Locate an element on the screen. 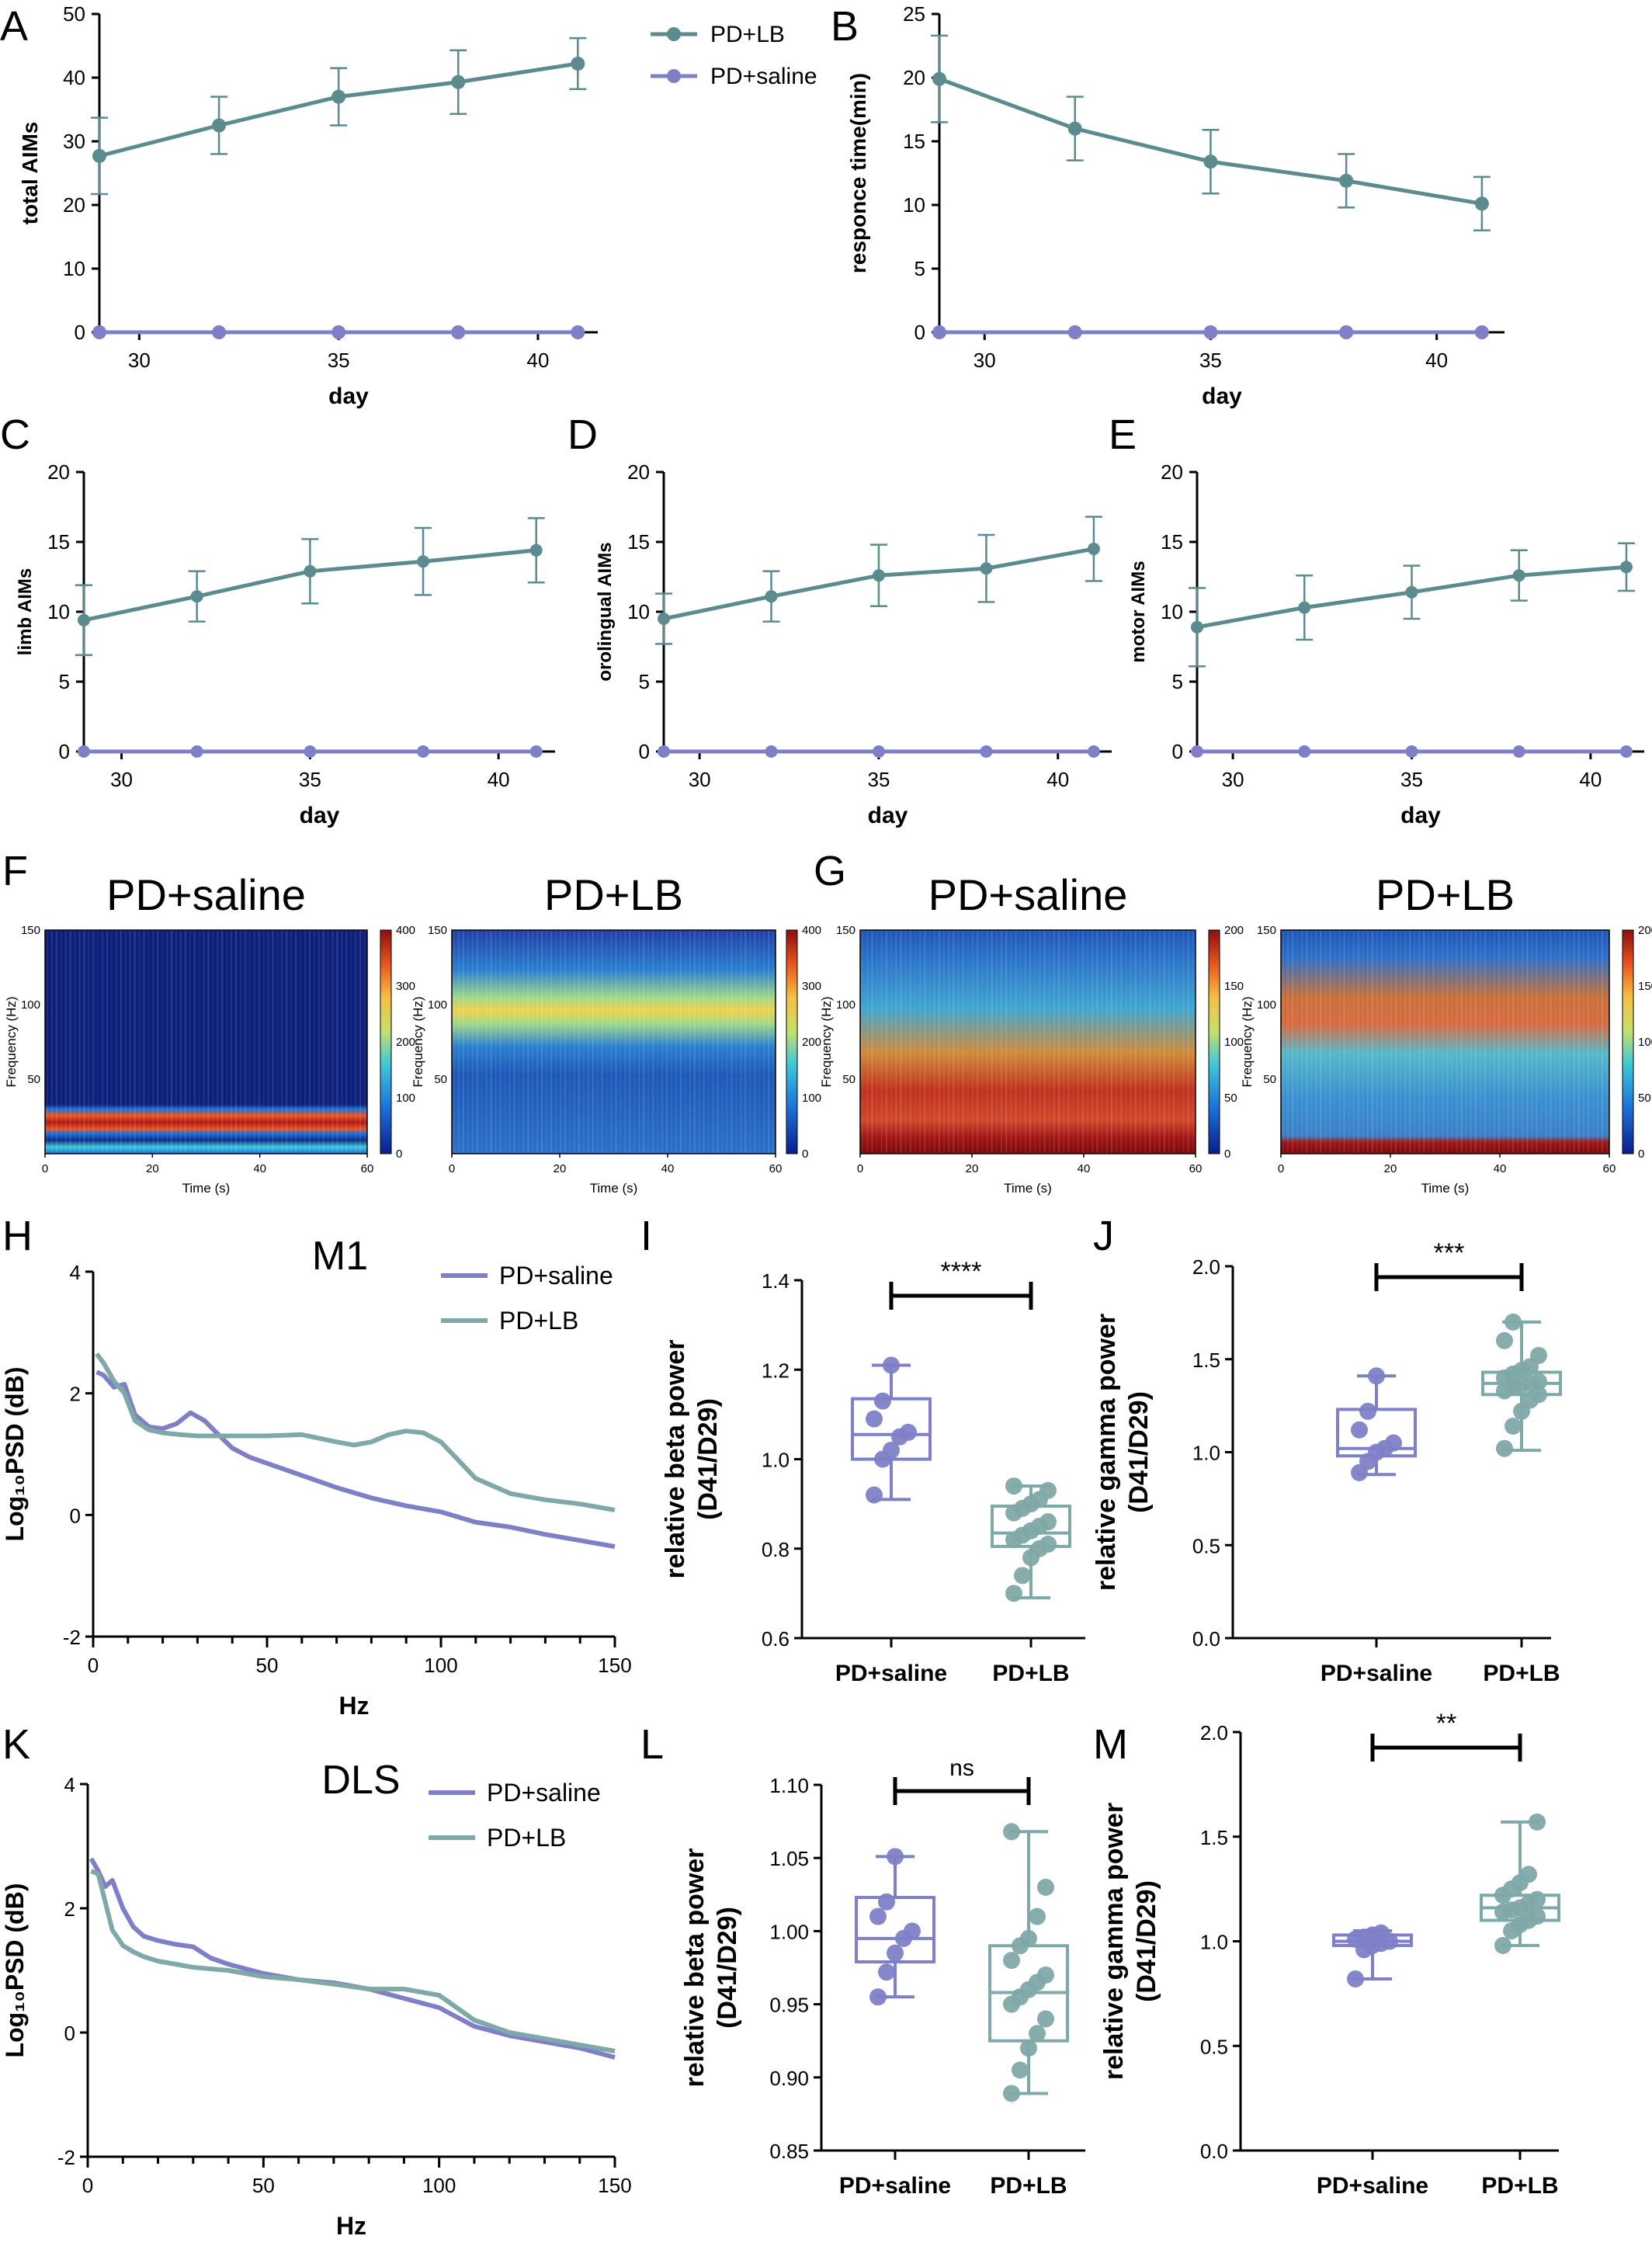  y-tick-label: 40 is located at coordinates (74, 77).